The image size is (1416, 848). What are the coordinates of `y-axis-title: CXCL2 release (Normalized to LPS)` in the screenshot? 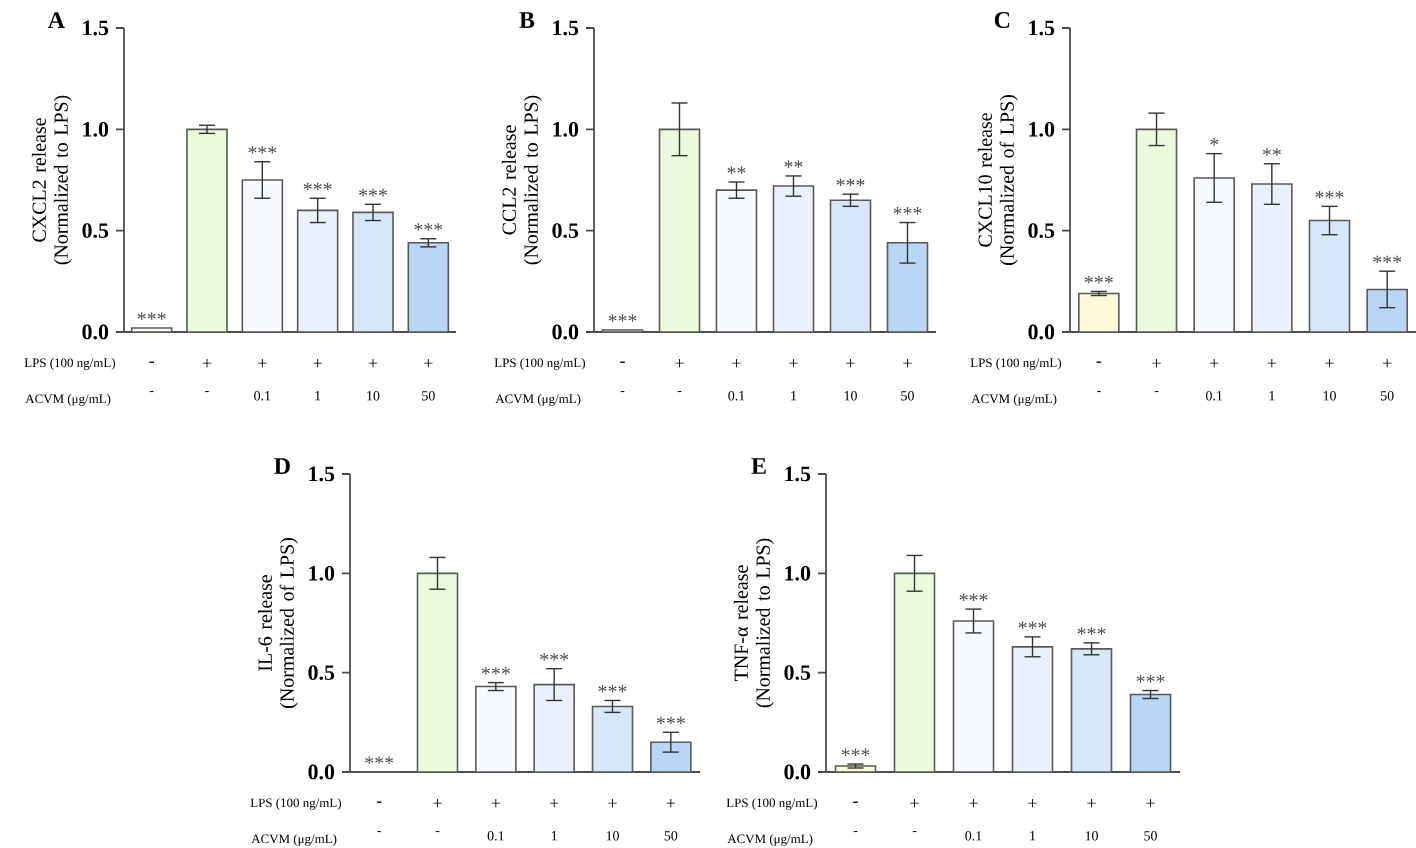 It's located at (51, 180).